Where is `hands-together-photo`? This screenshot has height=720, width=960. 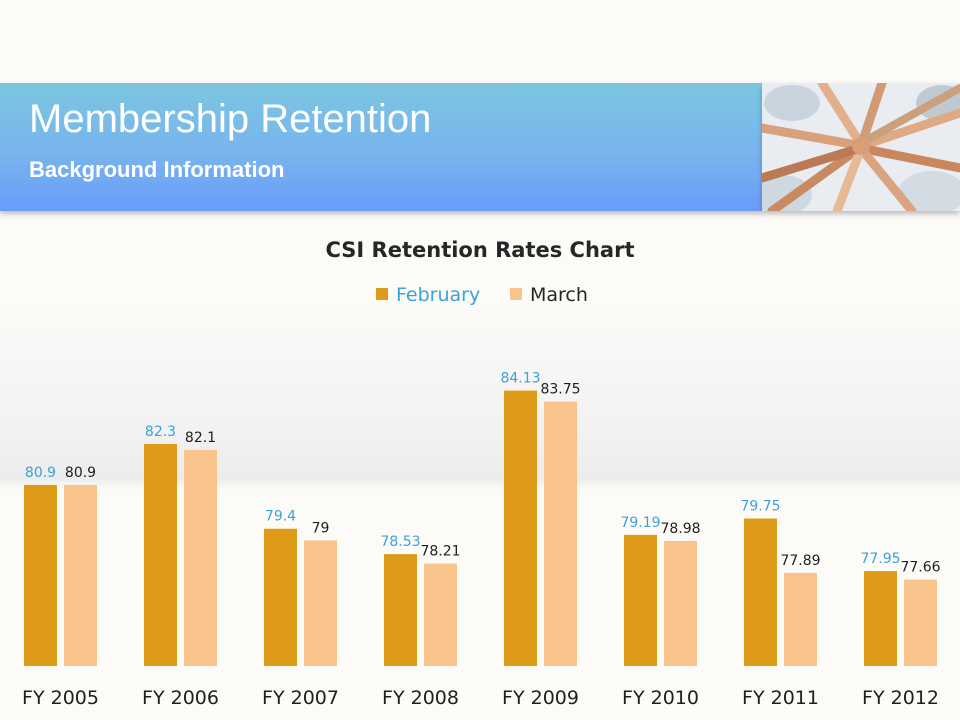 hands-together-photo is located at coordinates (861, 147).